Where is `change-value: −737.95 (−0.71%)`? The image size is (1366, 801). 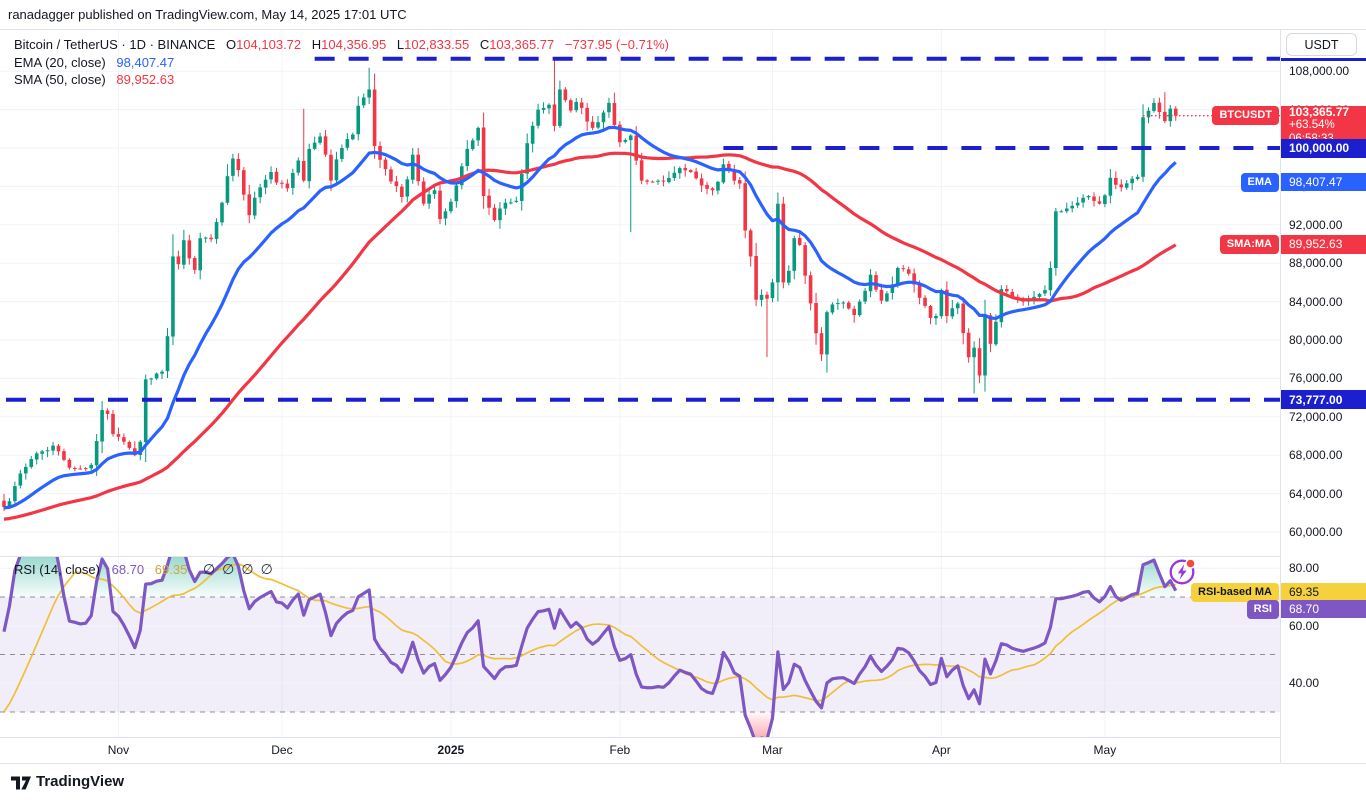
change-value: −737.95 (−0.71%) is located at coordinates (616, 44).